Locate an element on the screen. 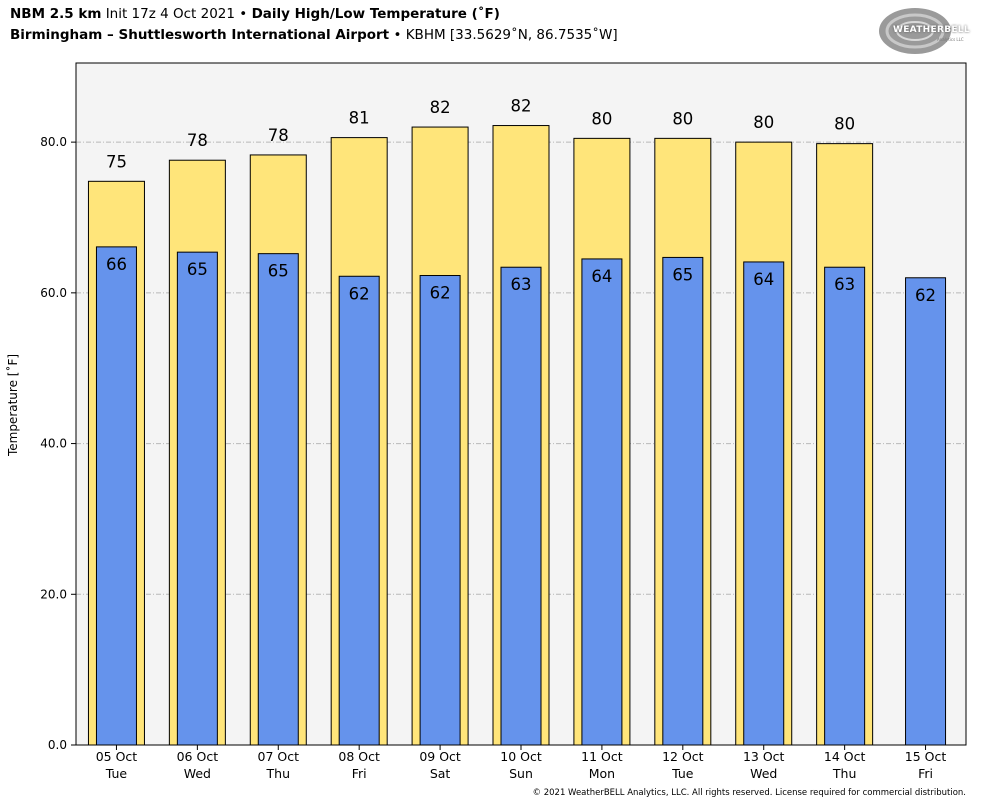 The image size is (984, 808). x-tick-date: 15 Oct is located at coordinates (926, 756).